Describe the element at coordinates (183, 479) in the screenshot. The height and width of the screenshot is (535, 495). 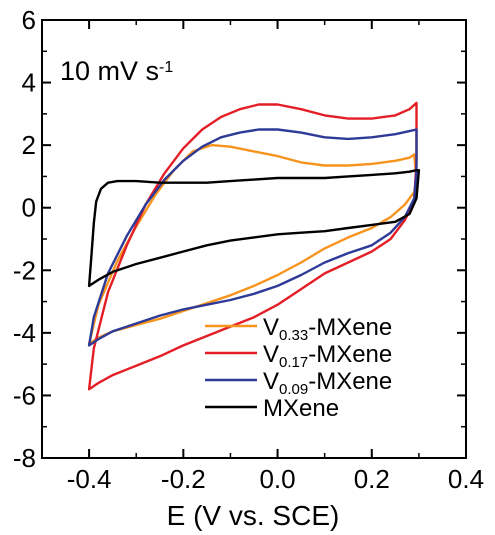
I see `x-tick-label: -0.2` at that location.